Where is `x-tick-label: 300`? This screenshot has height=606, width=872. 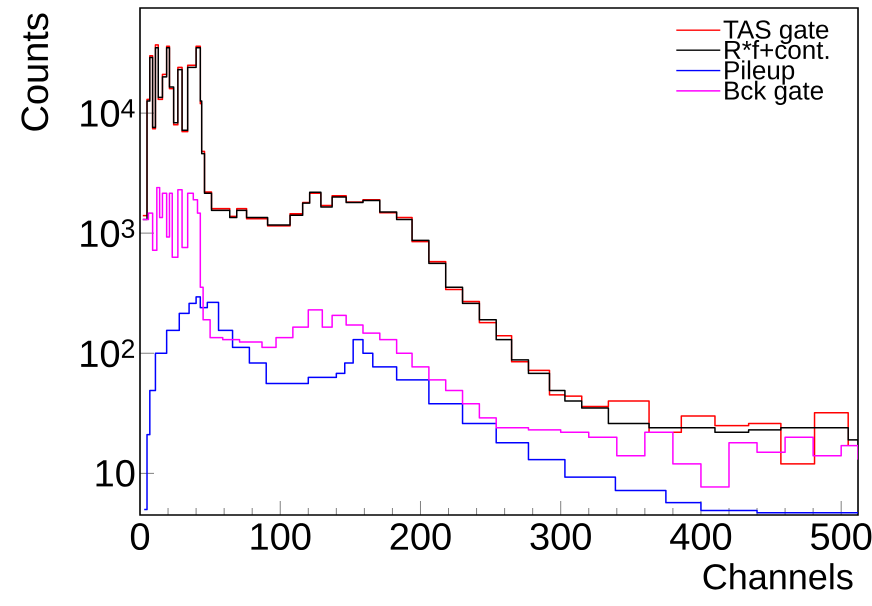 x-tick-label: 300 is located at coordinates (560, 536).